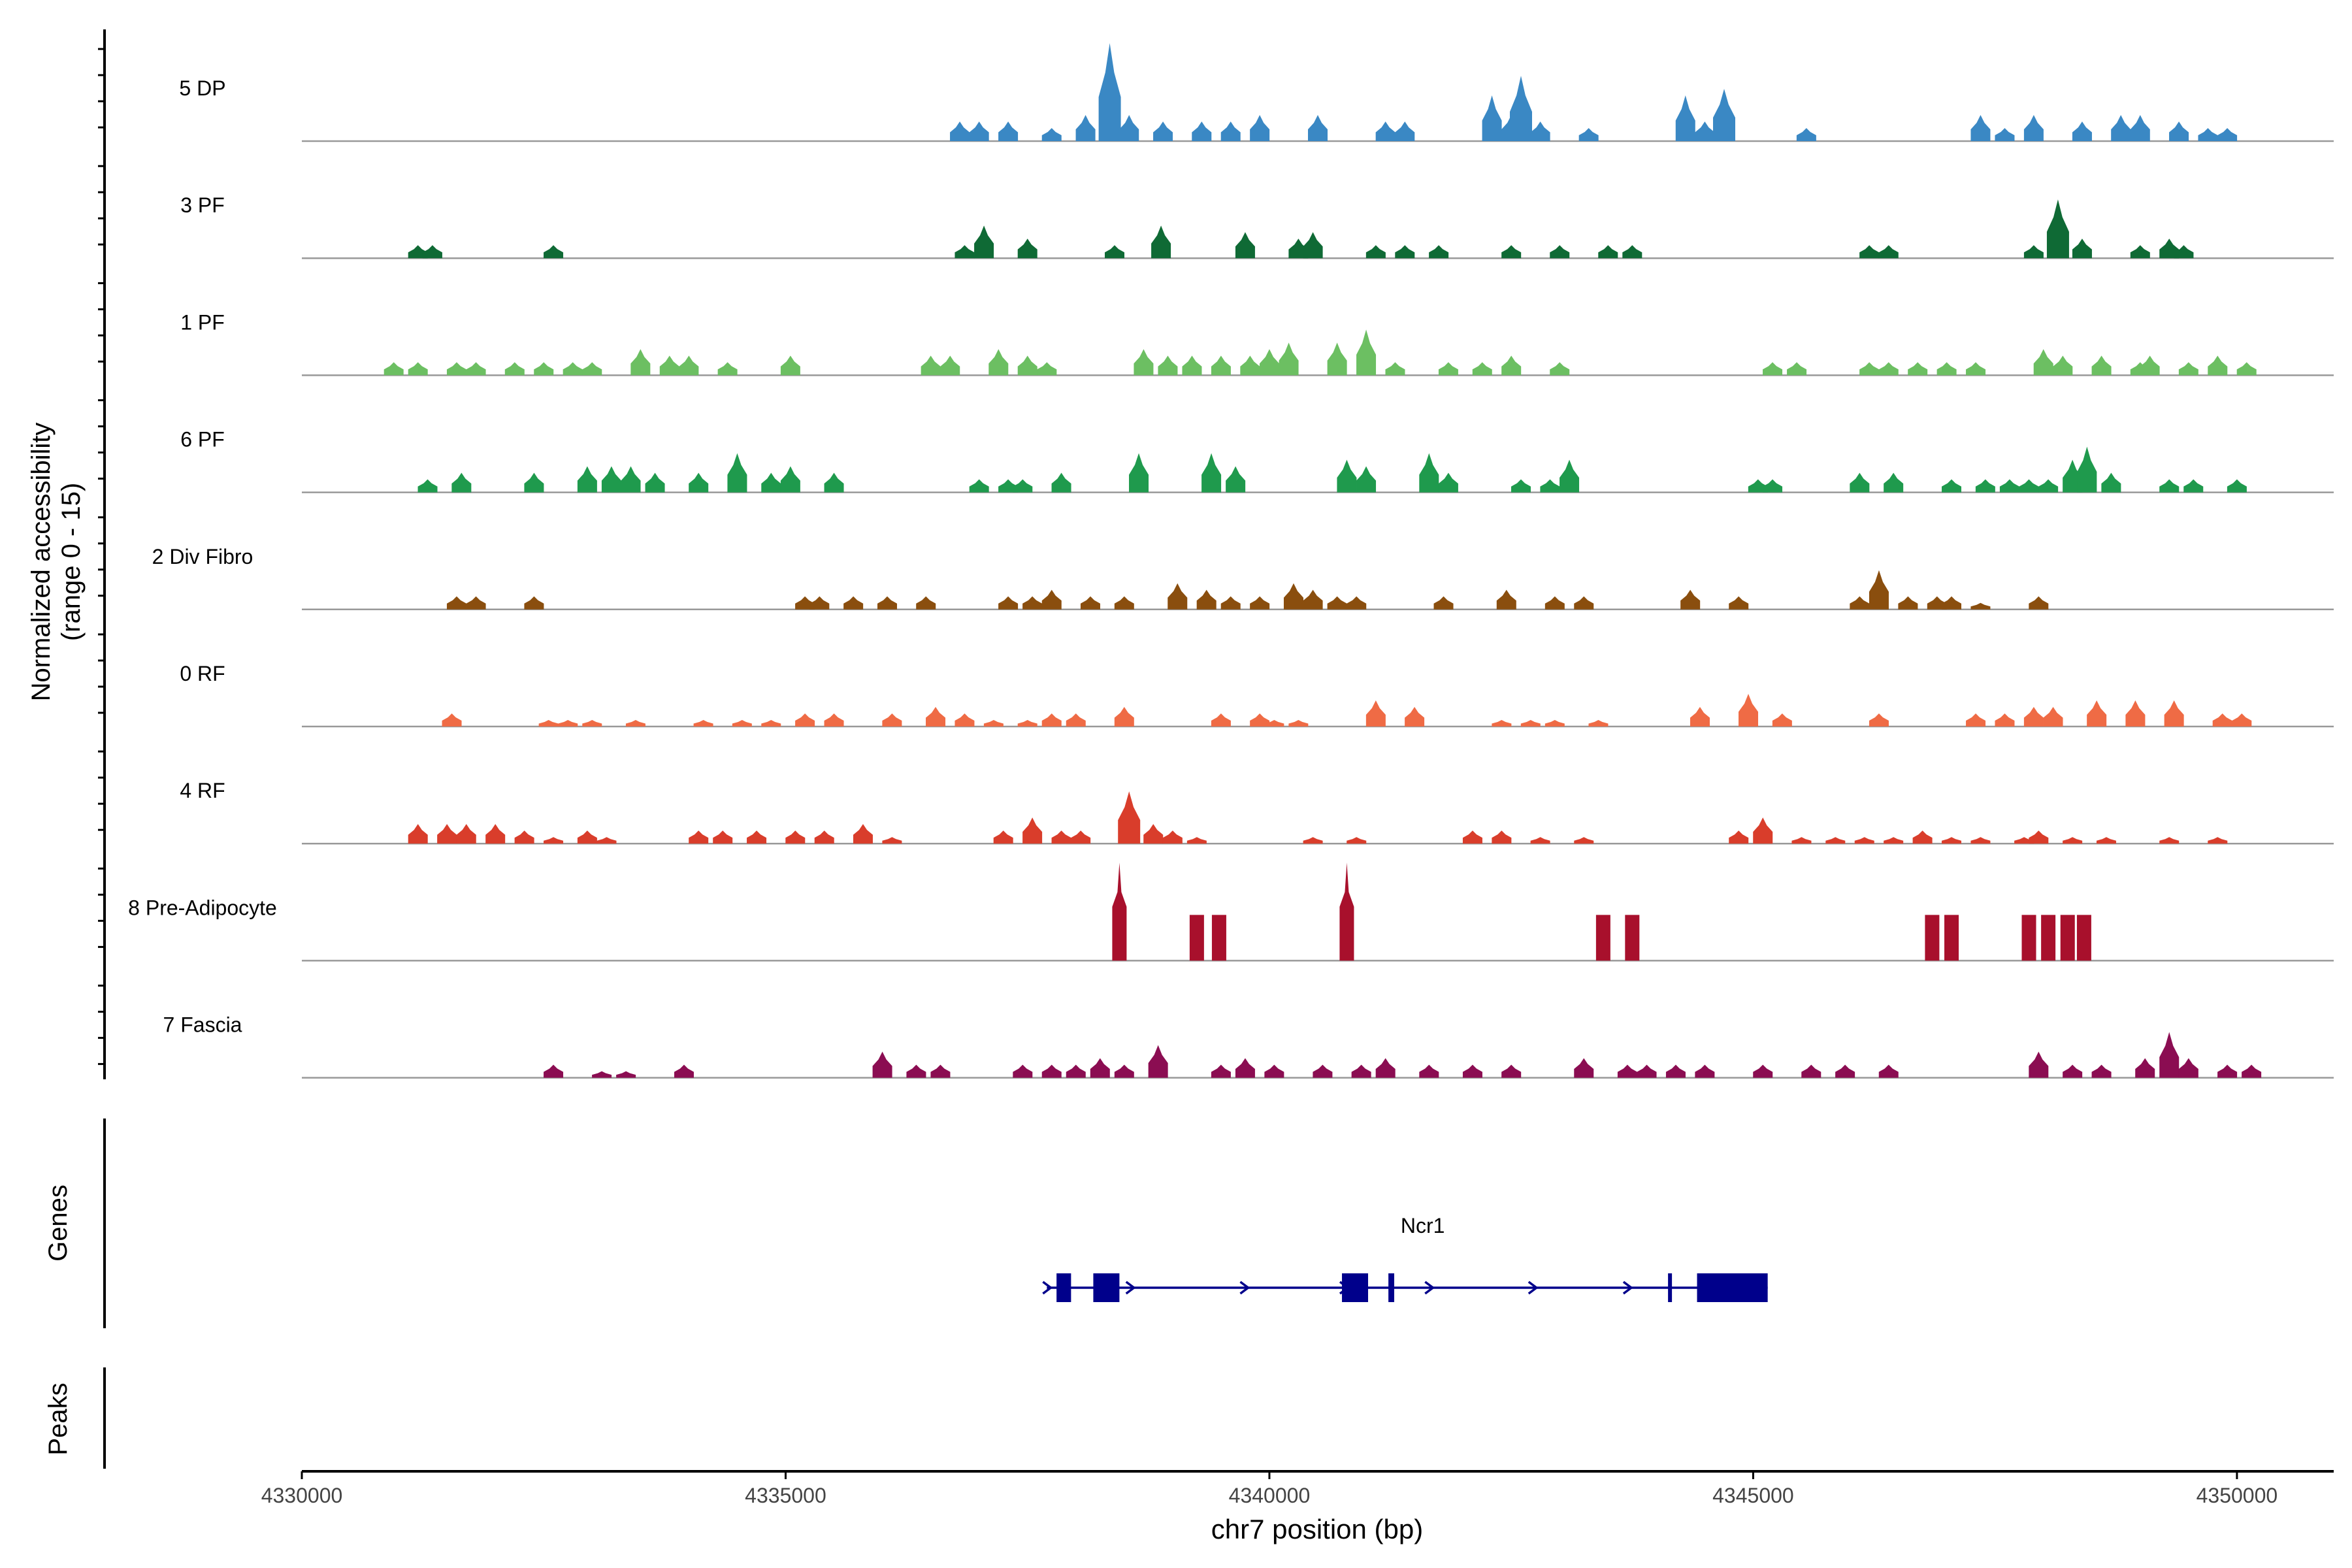  What do you see at coordinates (1257, 695) in the screenshot?
I see `track-0-rf: 0 RF` at bounding box center [1257, 695].